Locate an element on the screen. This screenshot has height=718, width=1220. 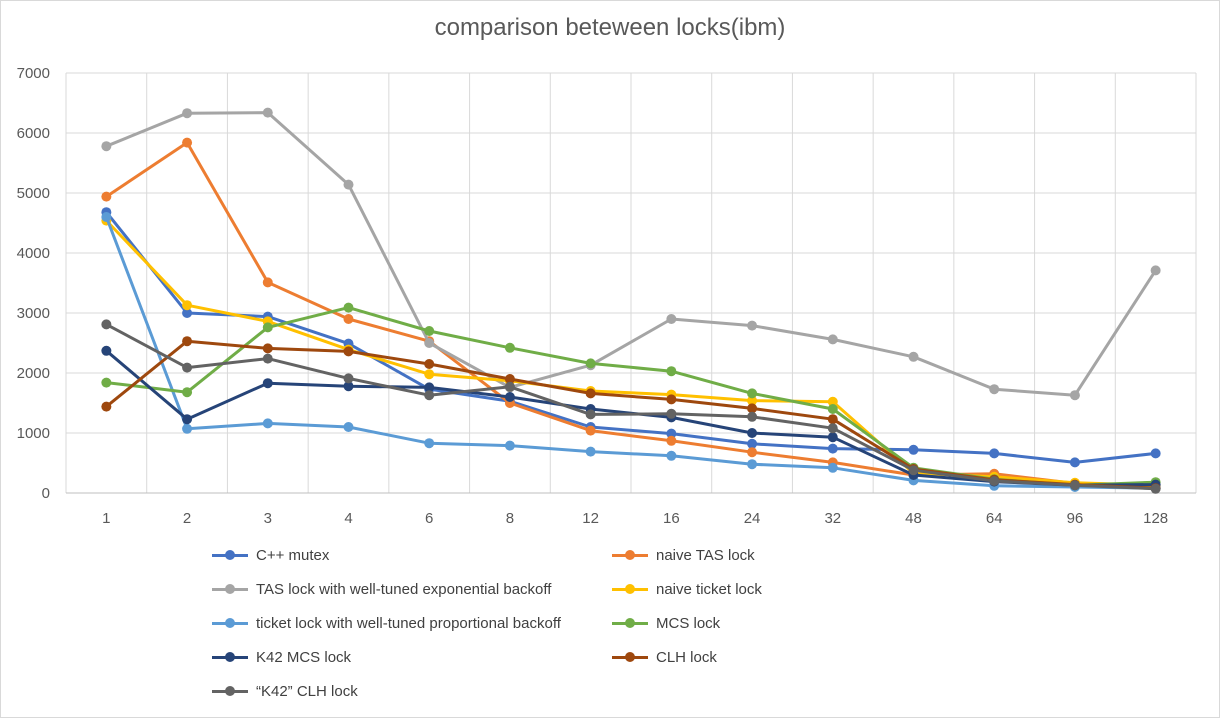
y-tick-label: 6000 is located at coordinates (33, 133).